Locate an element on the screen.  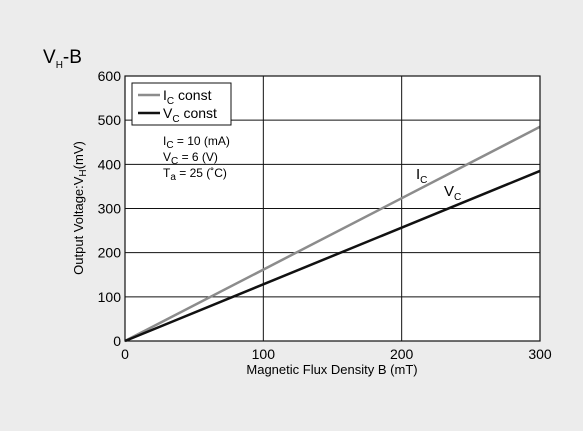
x-tick-label-2: 200 is located at coordinates (402, 354).